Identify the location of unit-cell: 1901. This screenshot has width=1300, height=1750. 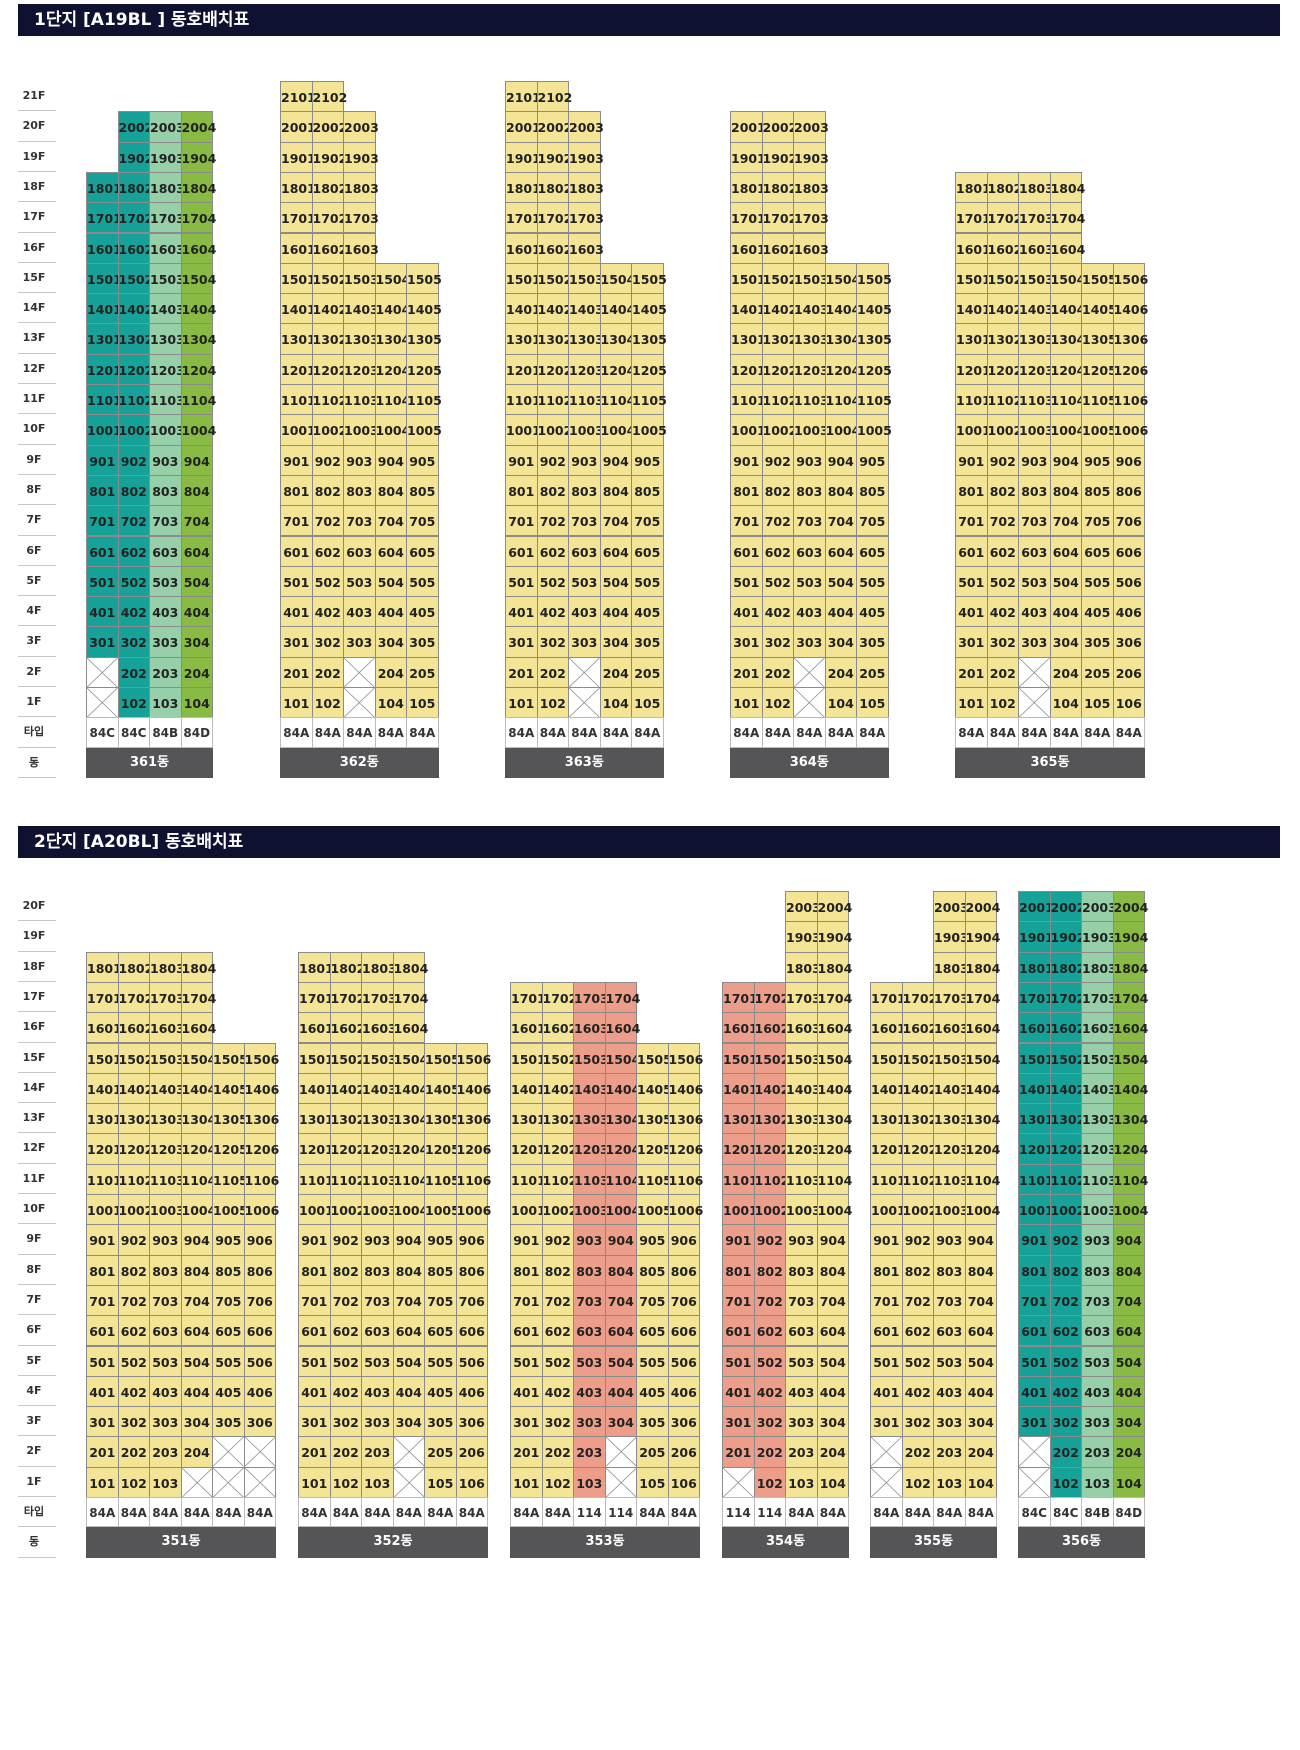
(523, 157).